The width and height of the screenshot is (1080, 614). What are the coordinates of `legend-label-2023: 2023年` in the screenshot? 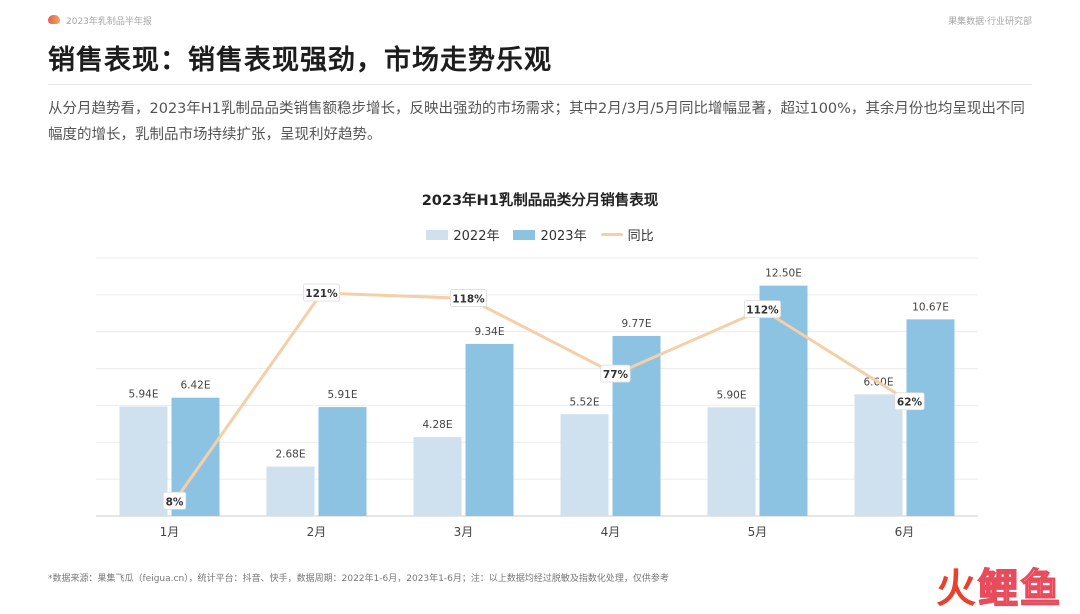 It's located at (563, 236).